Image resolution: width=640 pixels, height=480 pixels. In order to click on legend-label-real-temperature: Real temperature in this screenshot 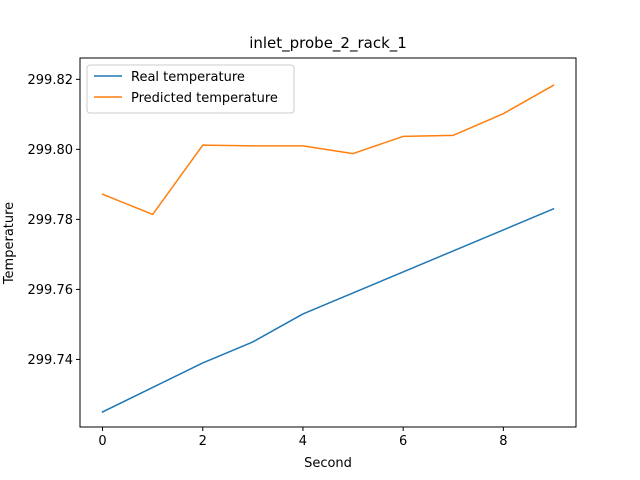, I will do `click(188, 77)`.